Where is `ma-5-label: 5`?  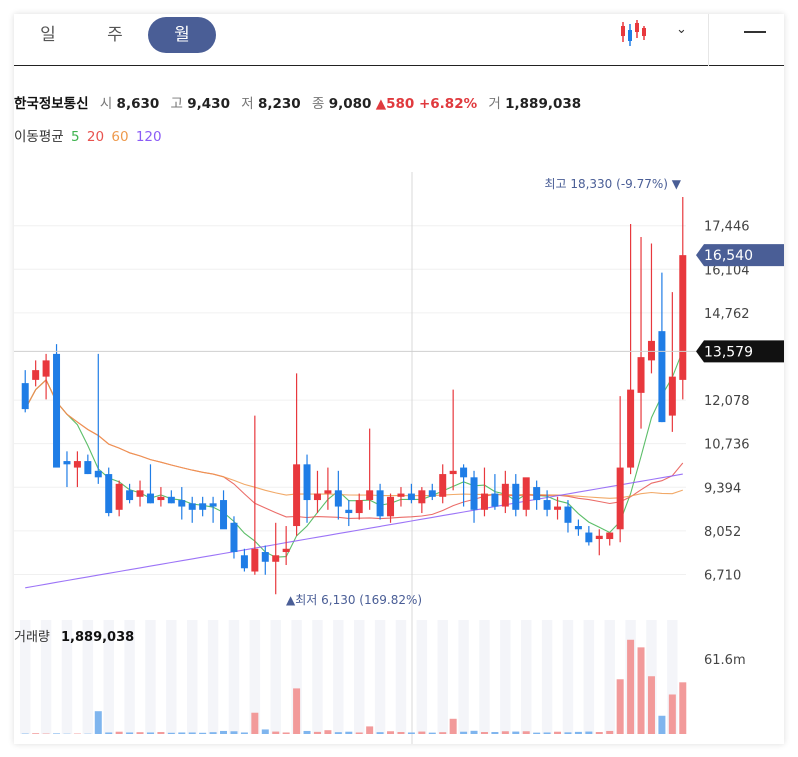 ma-5-label: 5 is located at coordinates (75, 137).